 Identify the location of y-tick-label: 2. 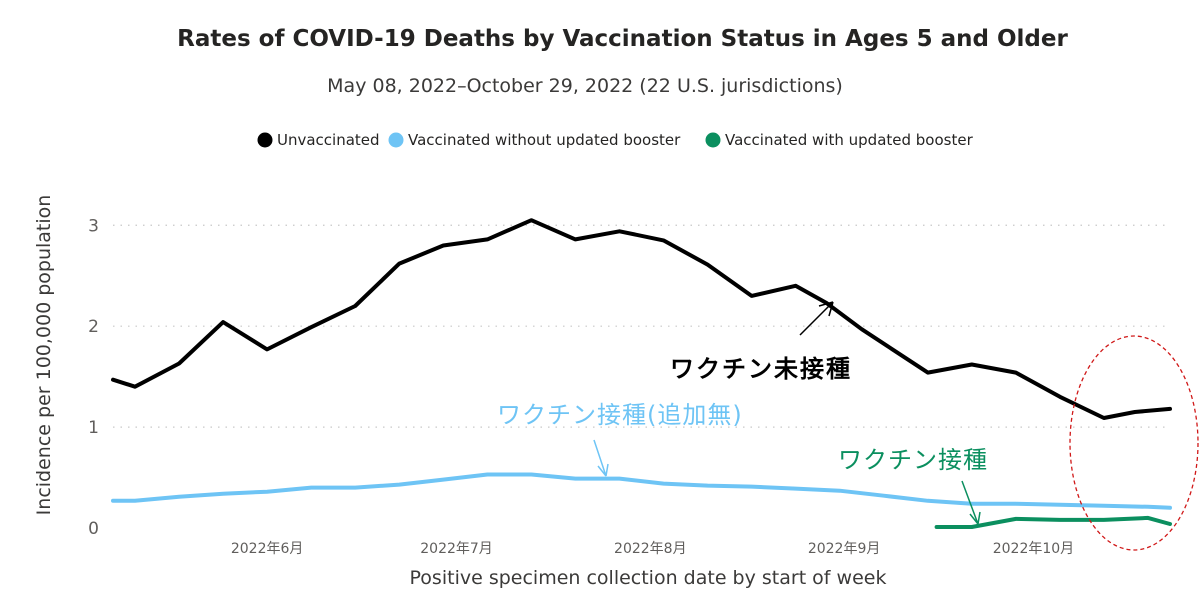
(93, 327).